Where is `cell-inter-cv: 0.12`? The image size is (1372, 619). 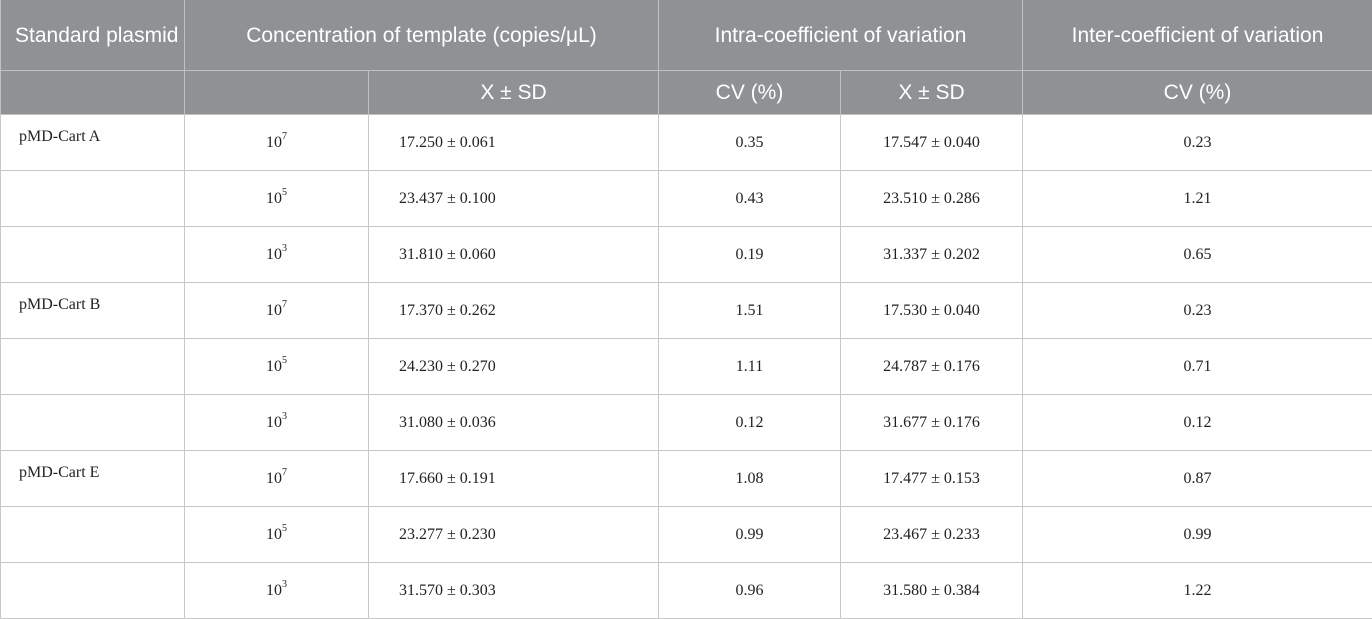
cell-inter-cv: 0.12 is located at coordinates (1197, 423).